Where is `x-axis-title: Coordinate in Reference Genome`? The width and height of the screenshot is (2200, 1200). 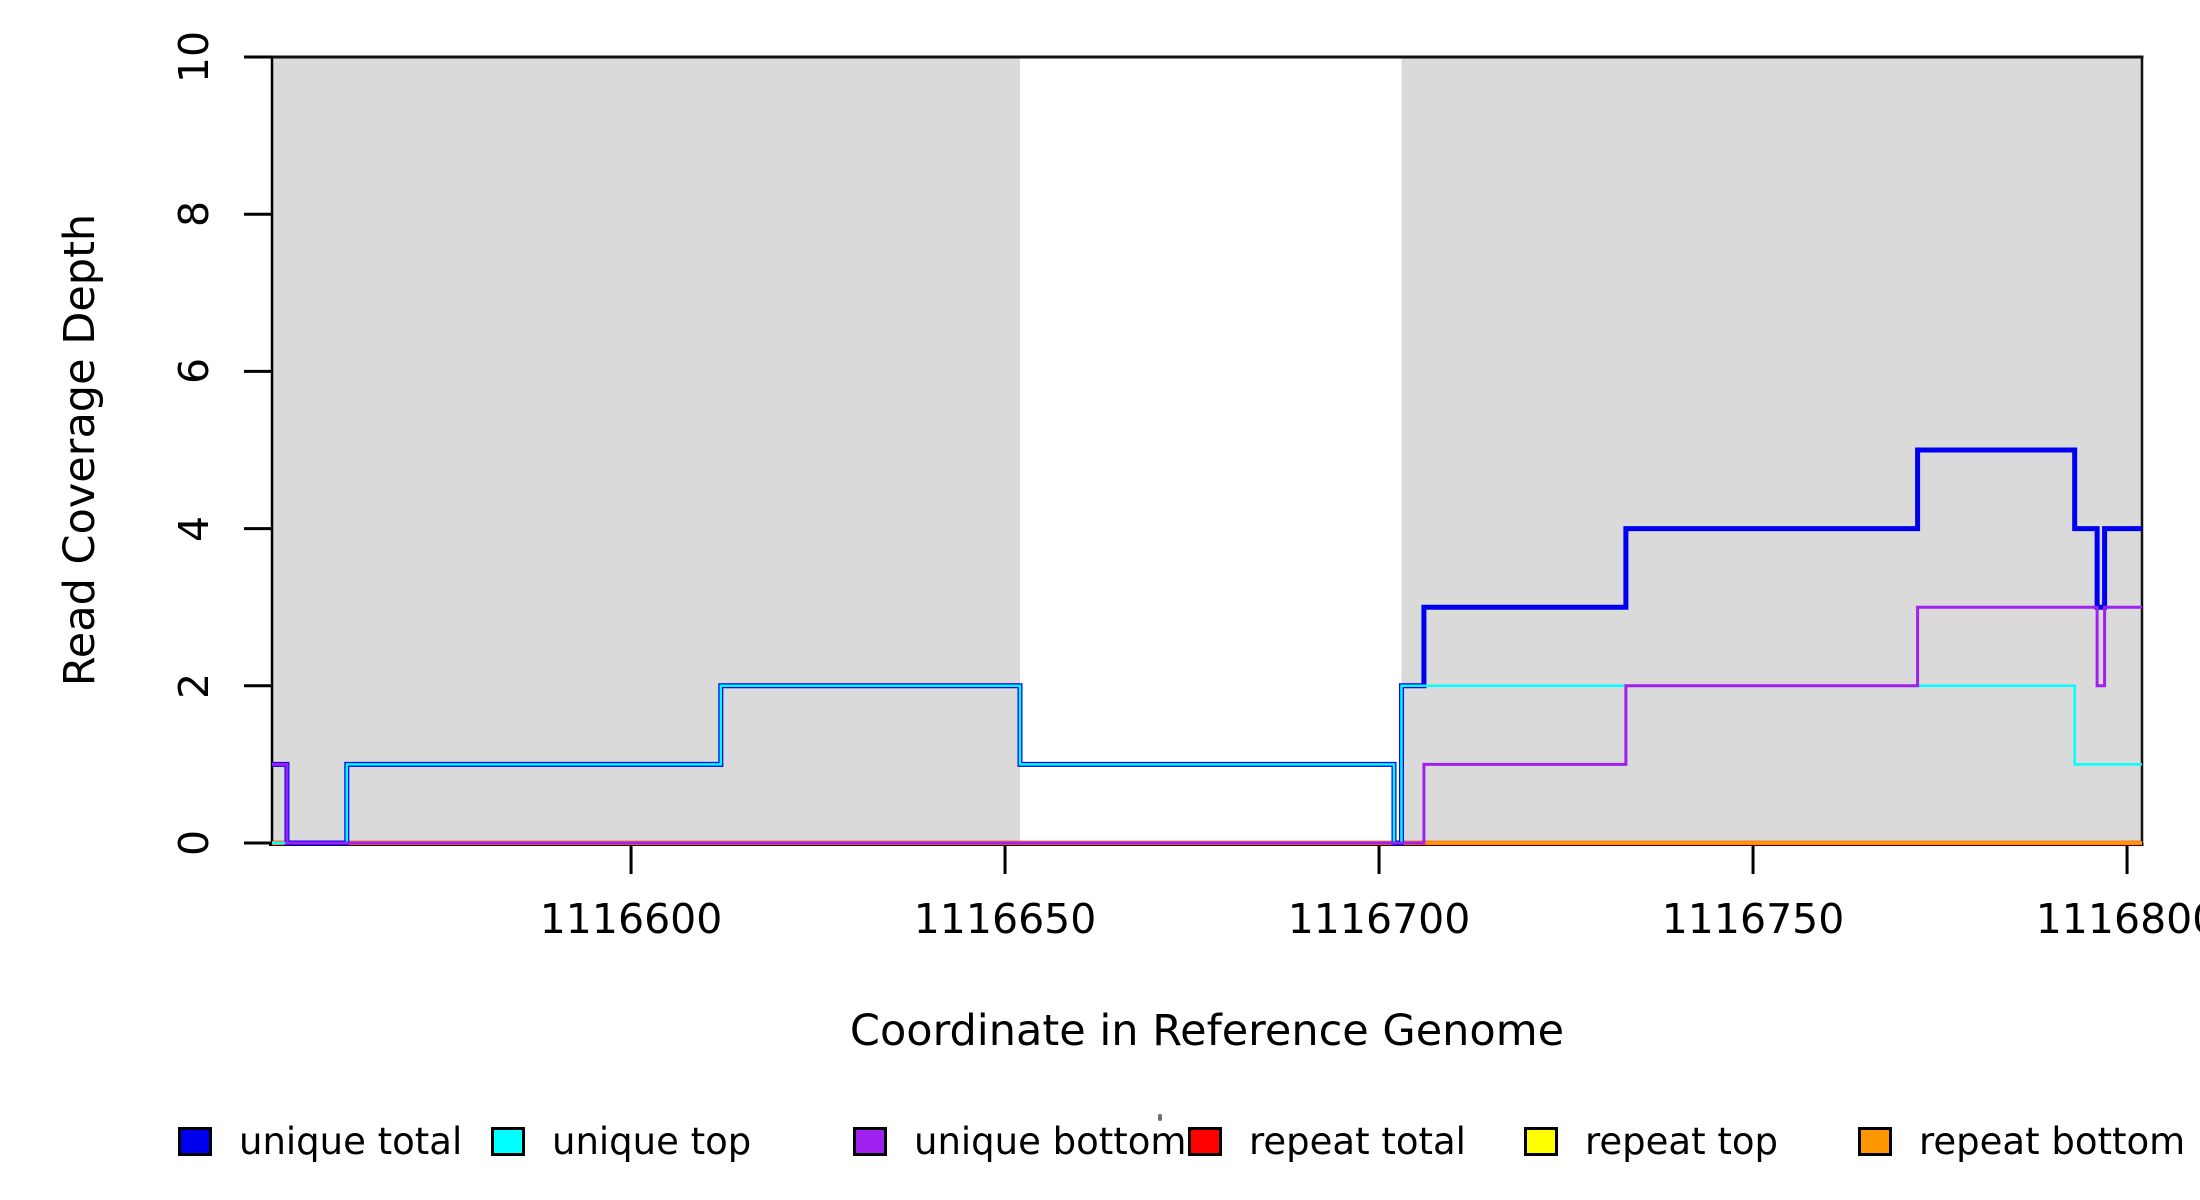 x-axis-title: Coordinate in Reference Genome is located at coordinates (1207, 1031).